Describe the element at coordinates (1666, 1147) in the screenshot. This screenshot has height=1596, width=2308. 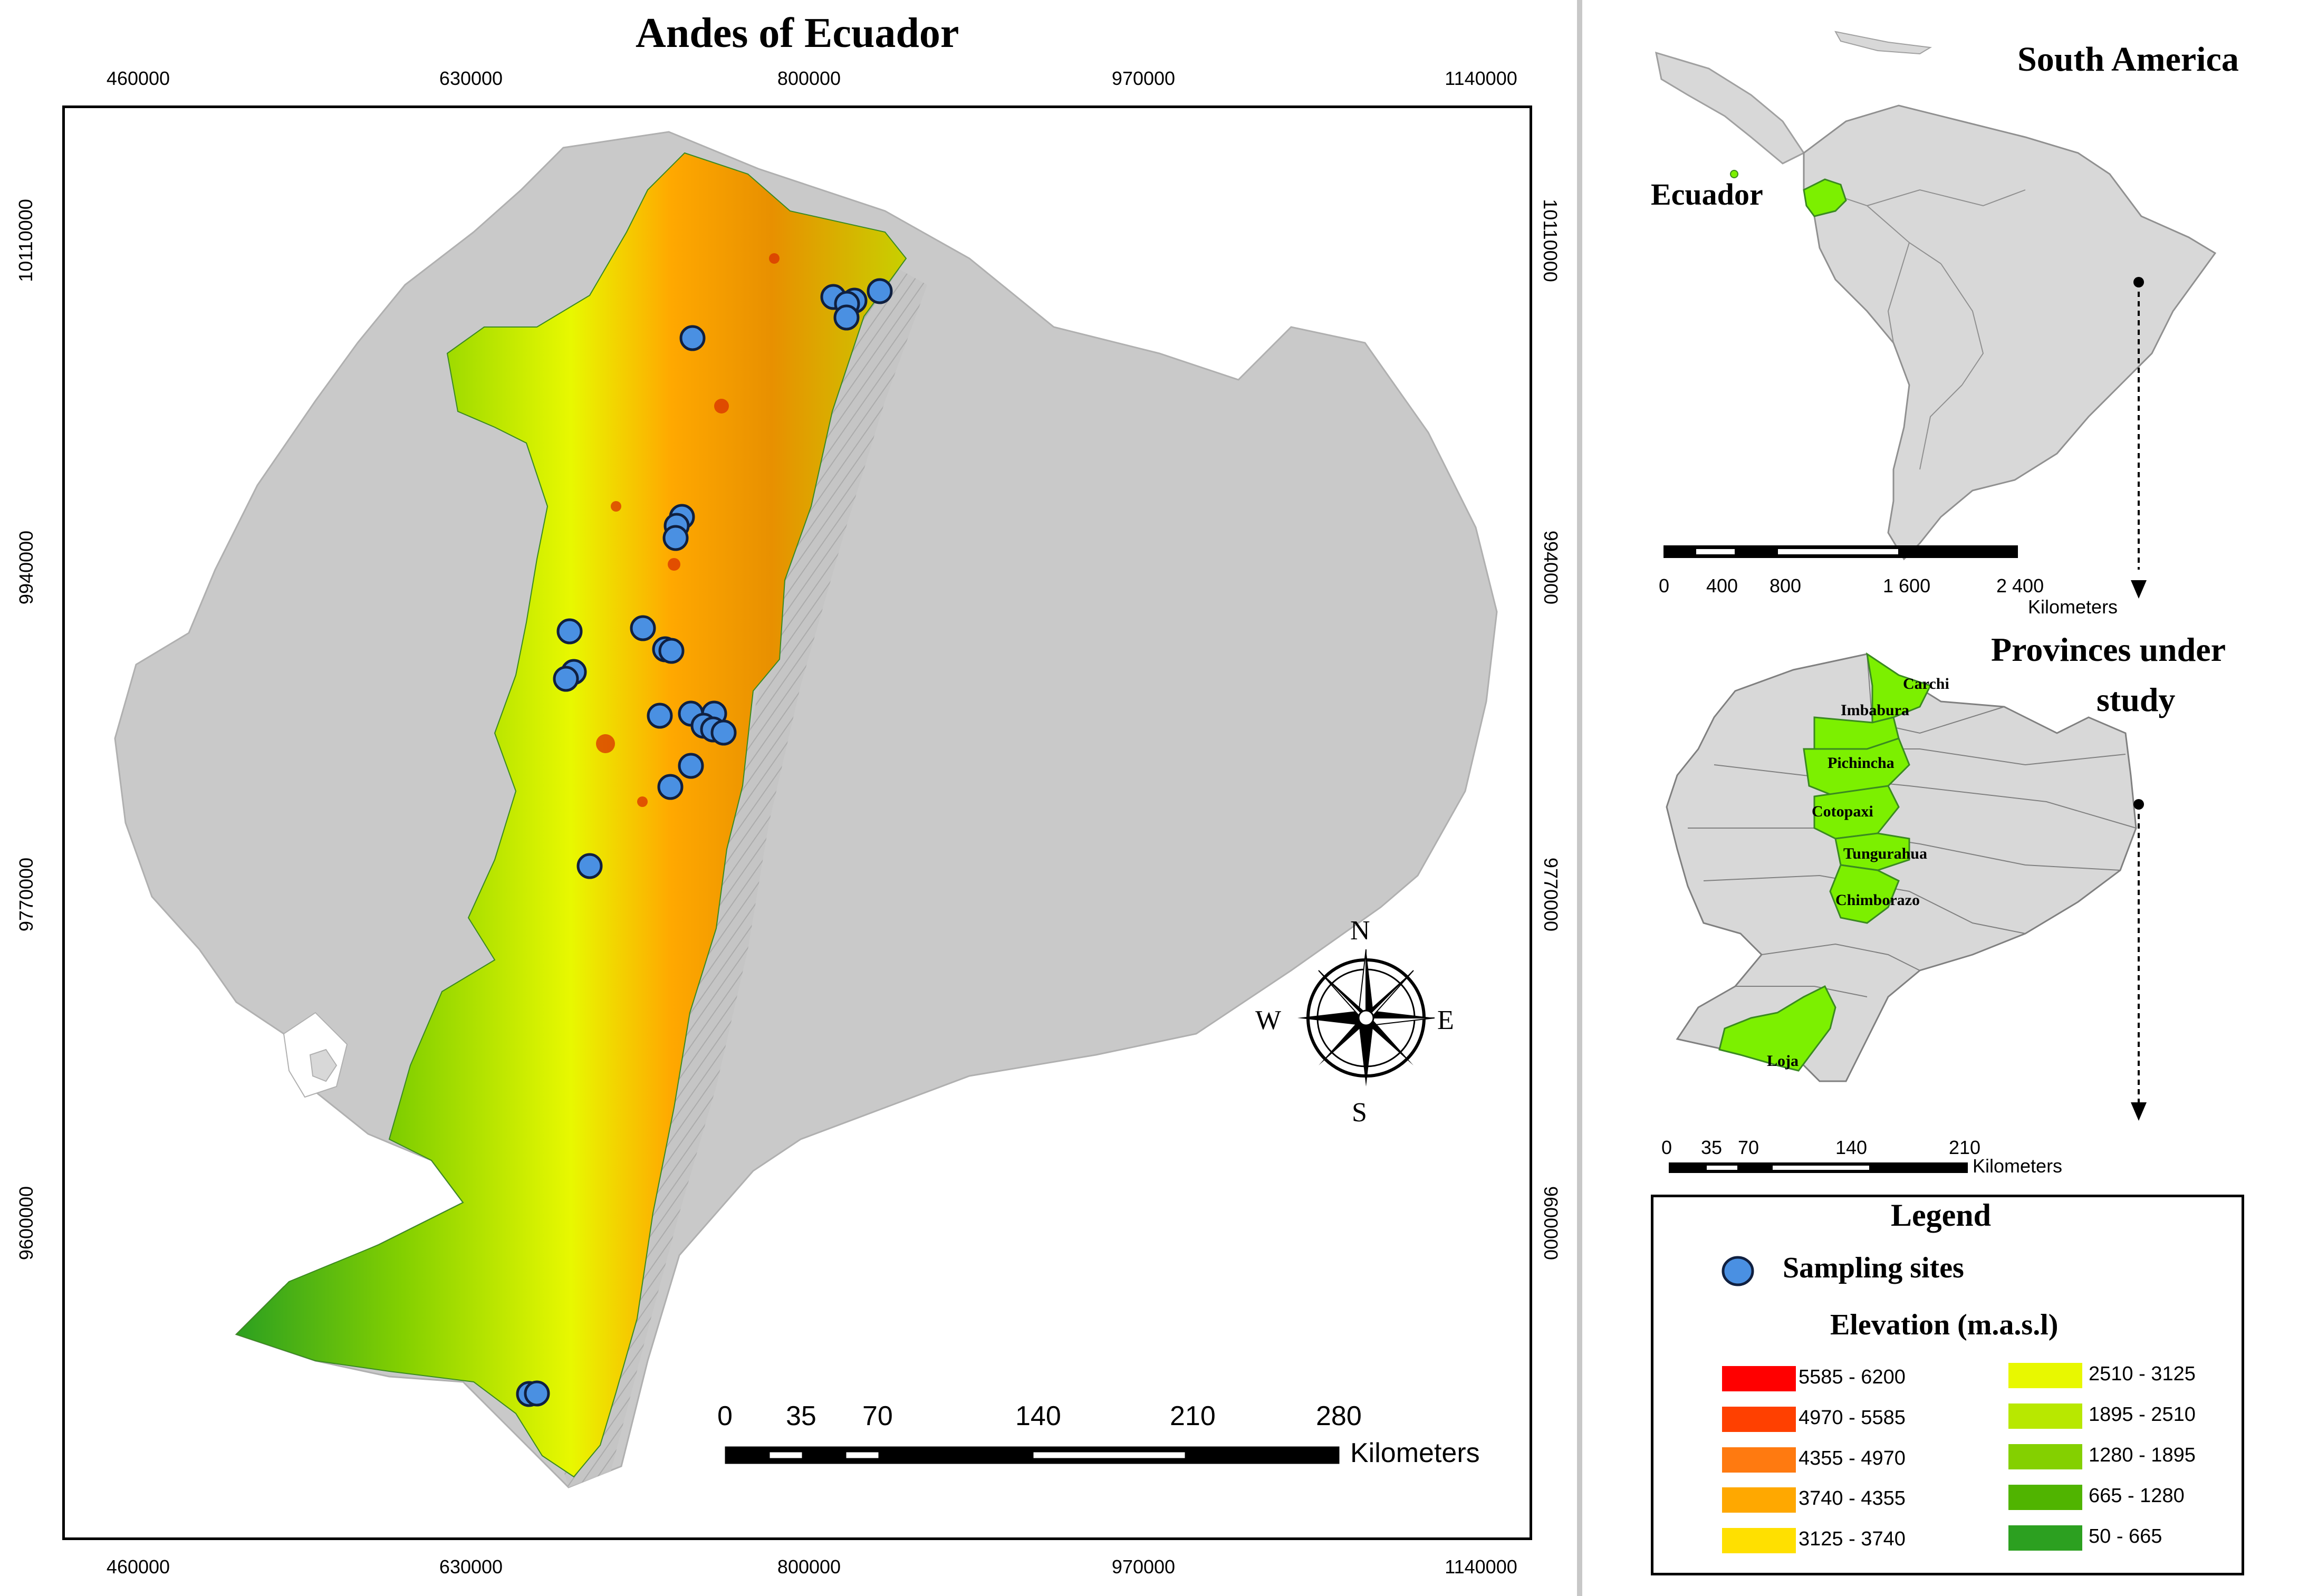
I see `provinces-scale-tick: 0` at that location.